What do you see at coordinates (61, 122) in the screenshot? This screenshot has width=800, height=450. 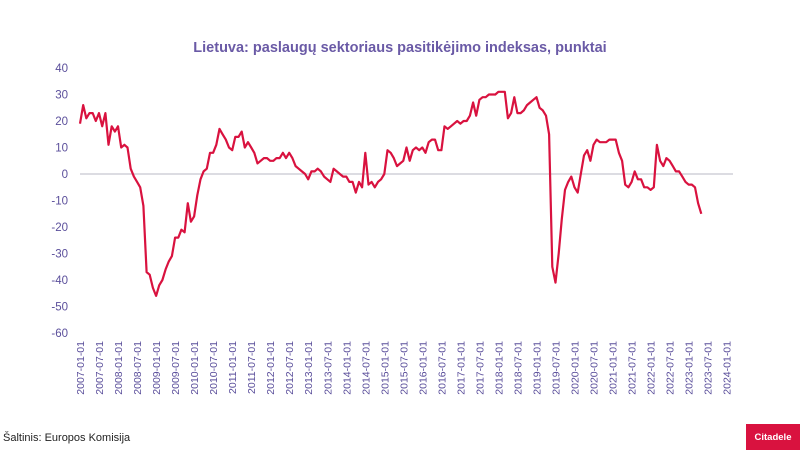 I see `y-tick-label: 20` at bounding box center [61, 122].